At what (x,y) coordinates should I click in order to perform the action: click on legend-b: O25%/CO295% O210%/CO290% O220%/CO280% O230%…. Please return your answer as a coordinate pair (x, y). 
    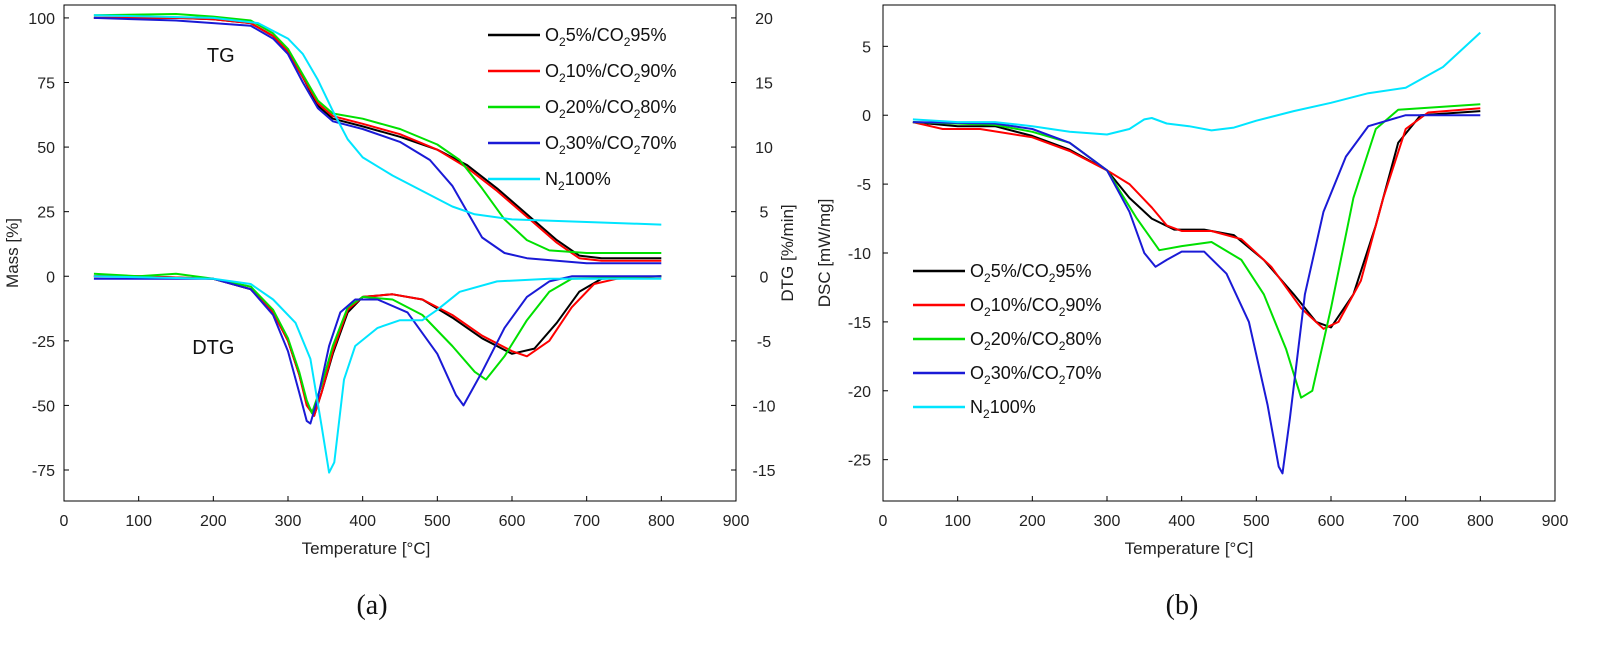
    Looking at the image, I should click on (1007, 341).